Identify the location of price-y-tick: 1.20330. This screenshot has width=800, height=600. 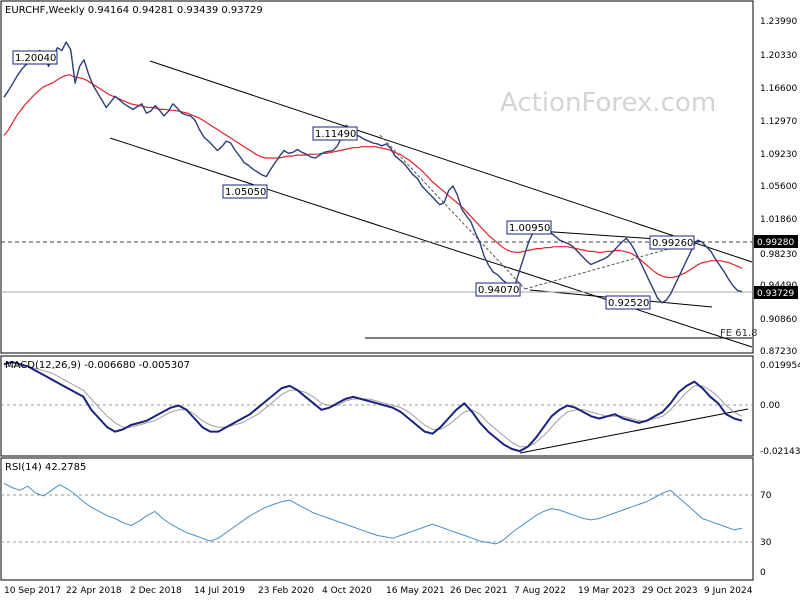
(778, 56).